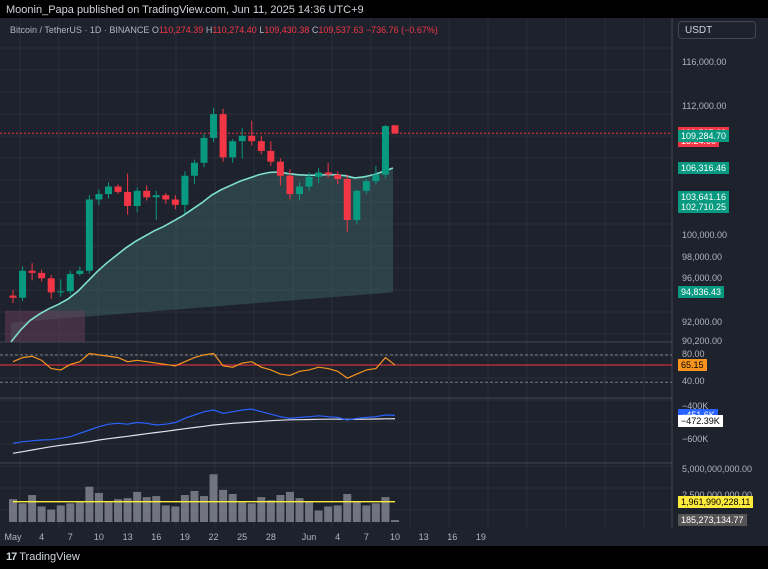 This screenshot has height=569, width=768. I want to click on currency-button: USDT, so click(717, 30).